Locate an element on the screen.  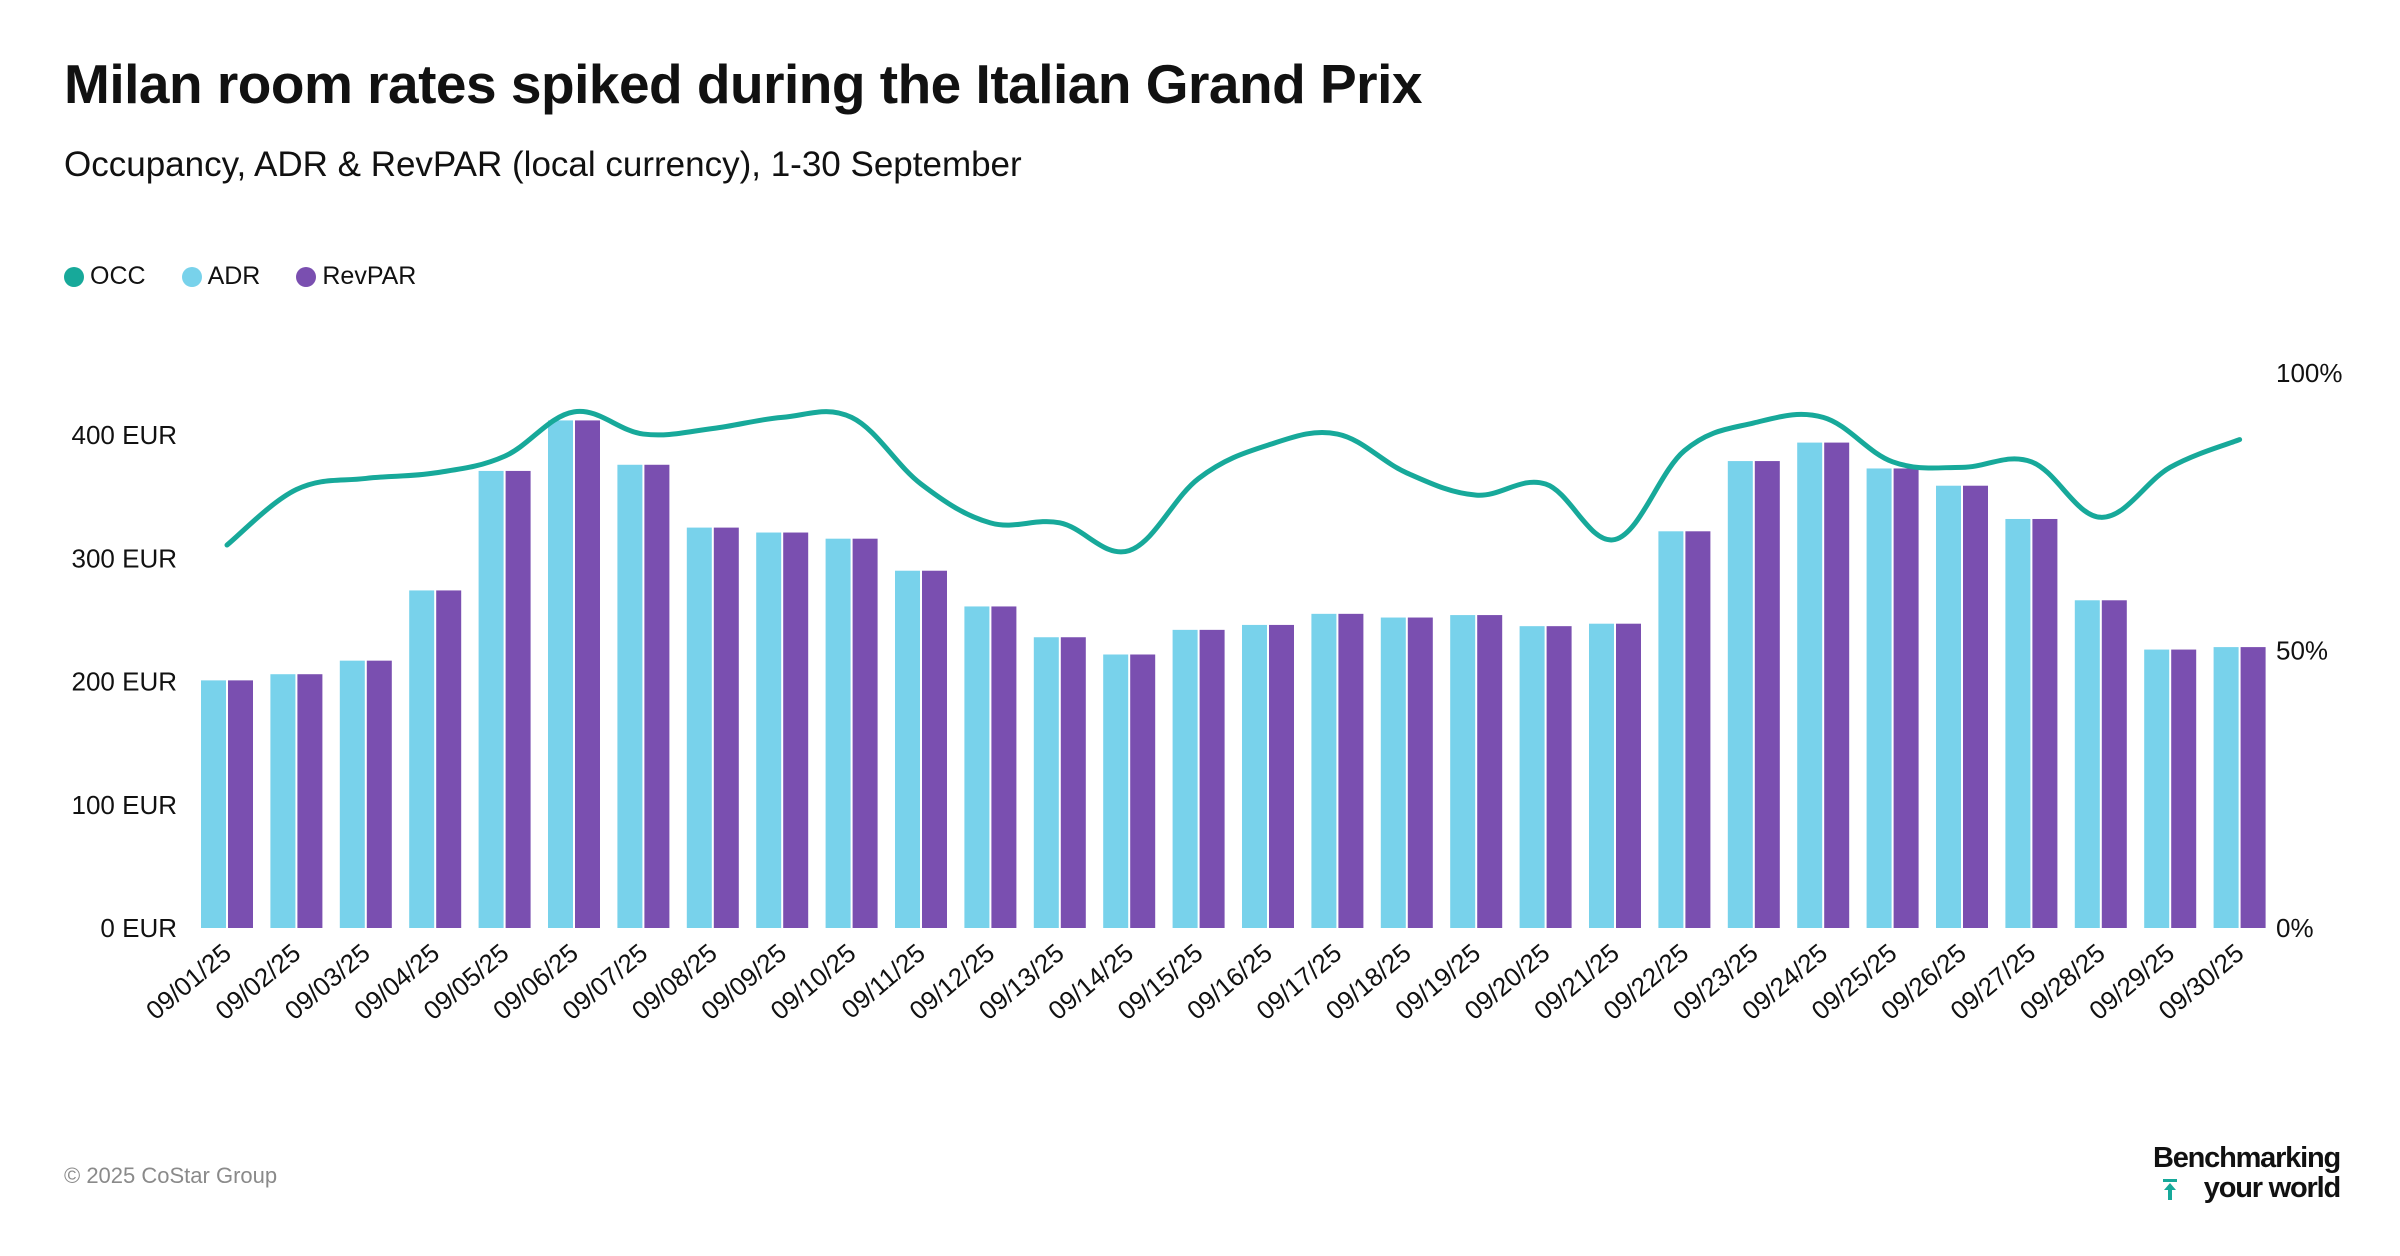
brand-line-2: your world is located at coordinates (2272, 1188).